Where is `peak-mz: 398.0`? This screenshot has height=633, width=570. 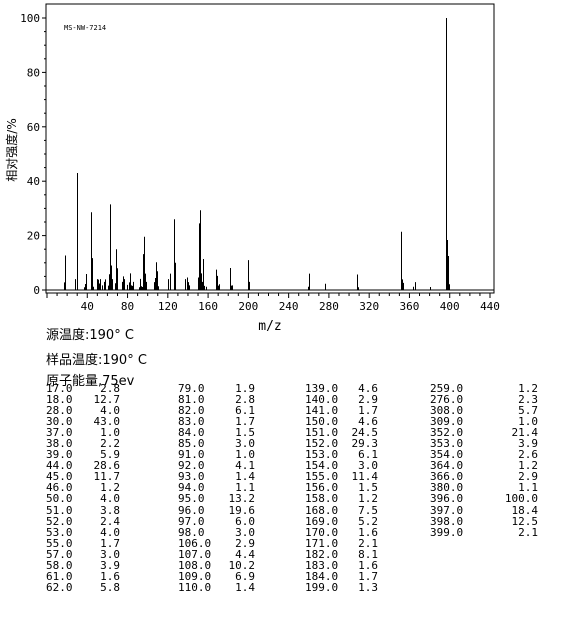 peak-mz: 398.0 is located at coordinates (447, 521).